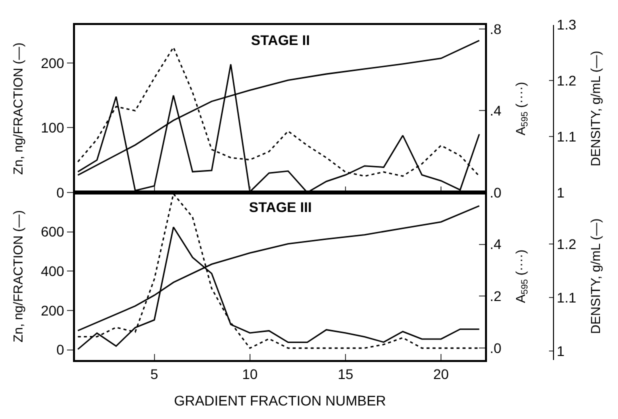  Describe the element at coordinates (52, 232) in the screenshot. I see `y-tick-label: 600` at that location.